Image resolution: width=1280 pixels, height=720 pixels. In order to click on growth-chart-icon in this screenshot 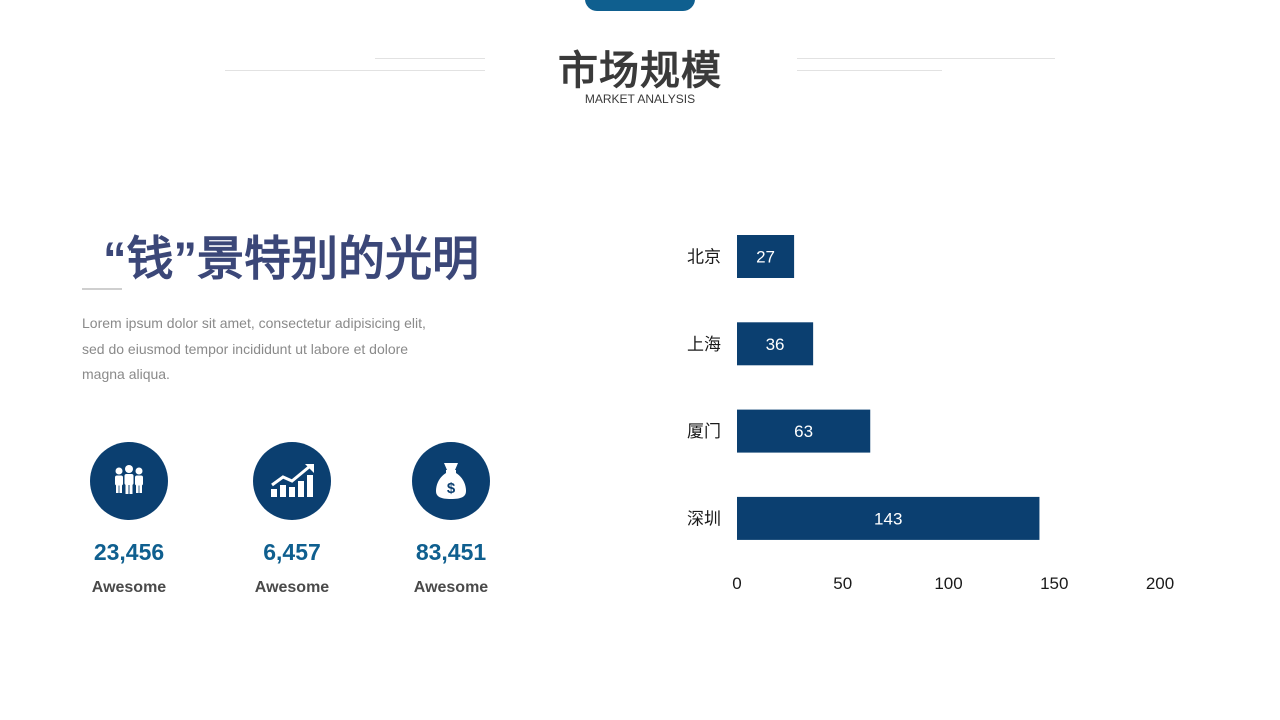, I will do `click(292, 481)`.